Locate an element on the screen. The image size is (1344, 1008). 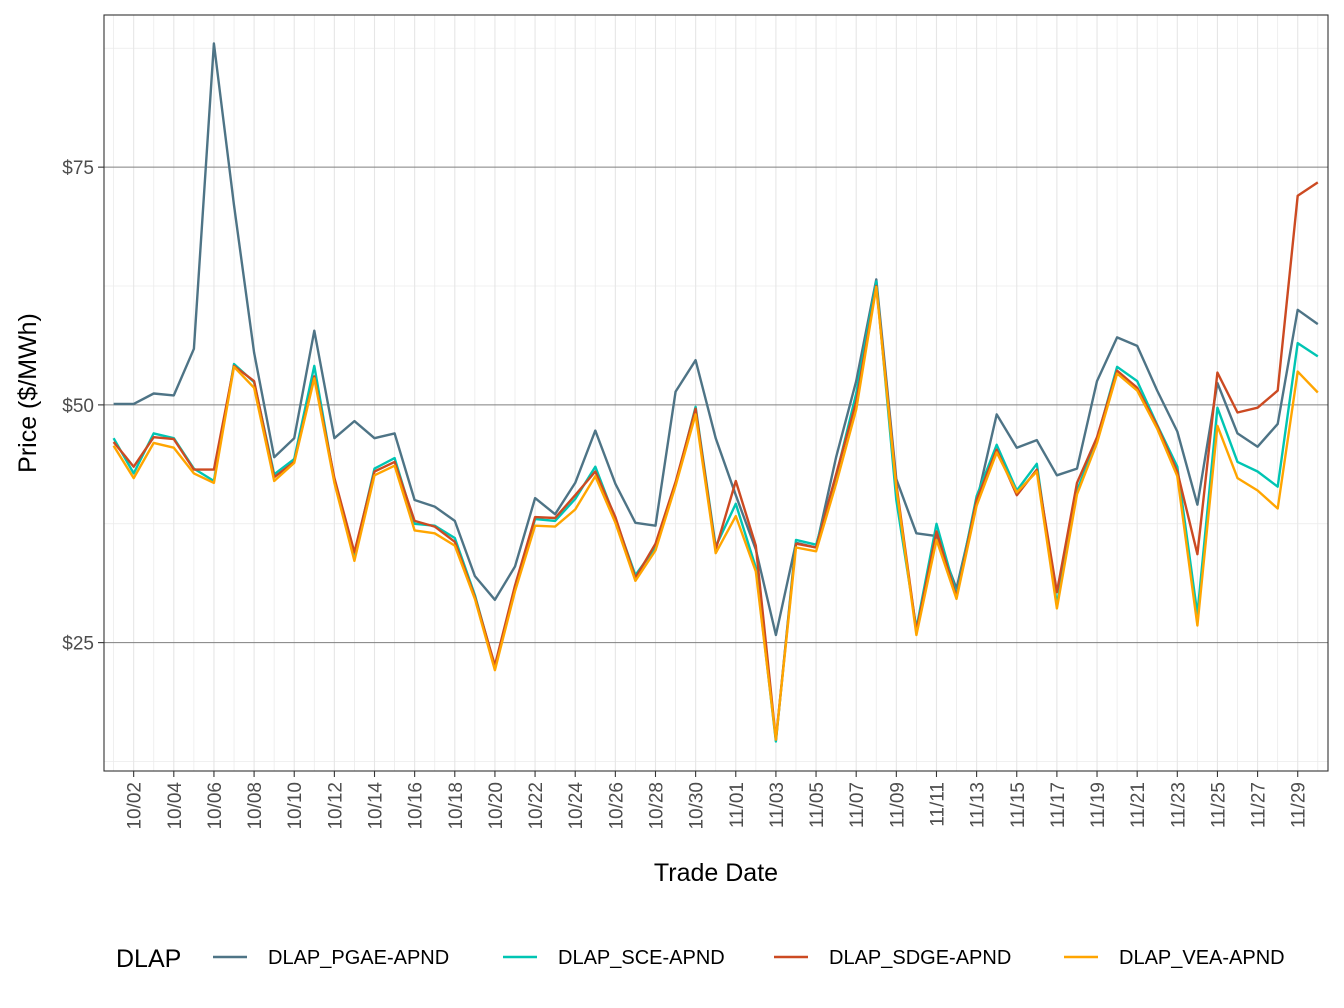
y-axis-title: Price ($/MWh) is located at coordinates (28, 393).